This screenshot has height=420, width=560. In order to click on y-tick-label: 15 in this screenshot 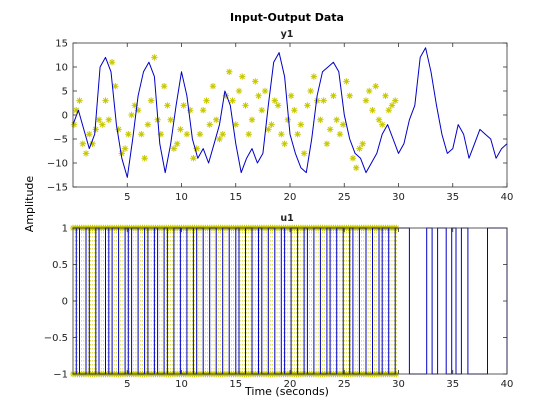, I will do `click(61, 44)`.